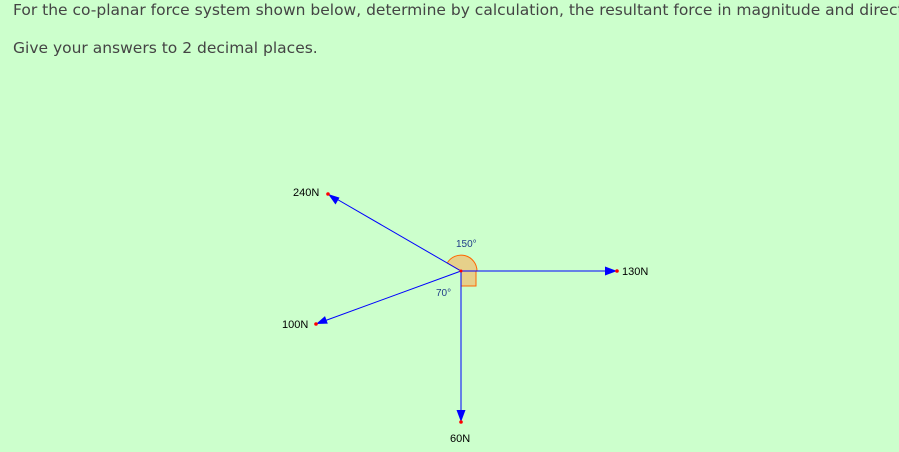 Image resolution: width=899 pixels, height=452 pixels. Describe the element at coordinates (635, 272) in the screenshot. I see `force-label-130N: 130N` at that location.